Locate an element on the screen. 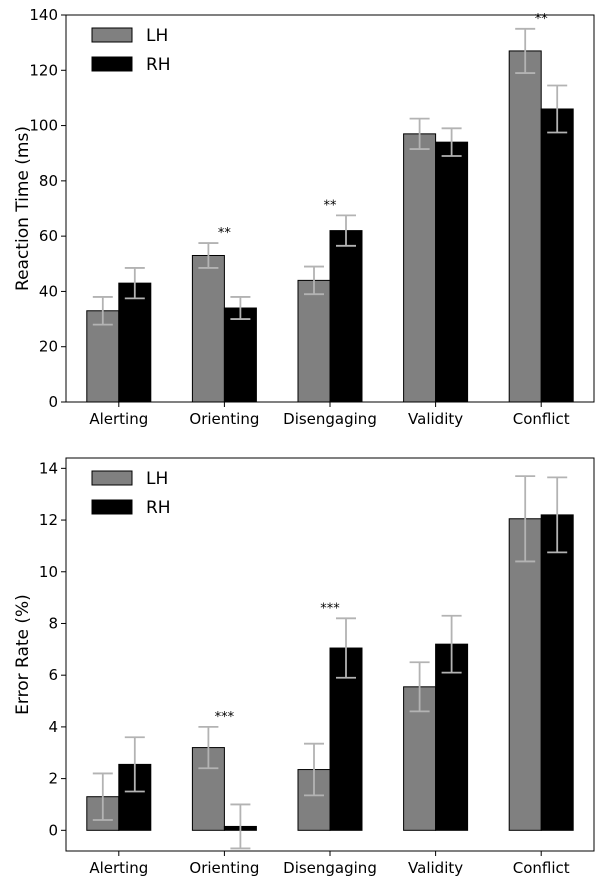 The image size is (595, 882). y-tick-label: 4 is located at coordinates (53, 727).